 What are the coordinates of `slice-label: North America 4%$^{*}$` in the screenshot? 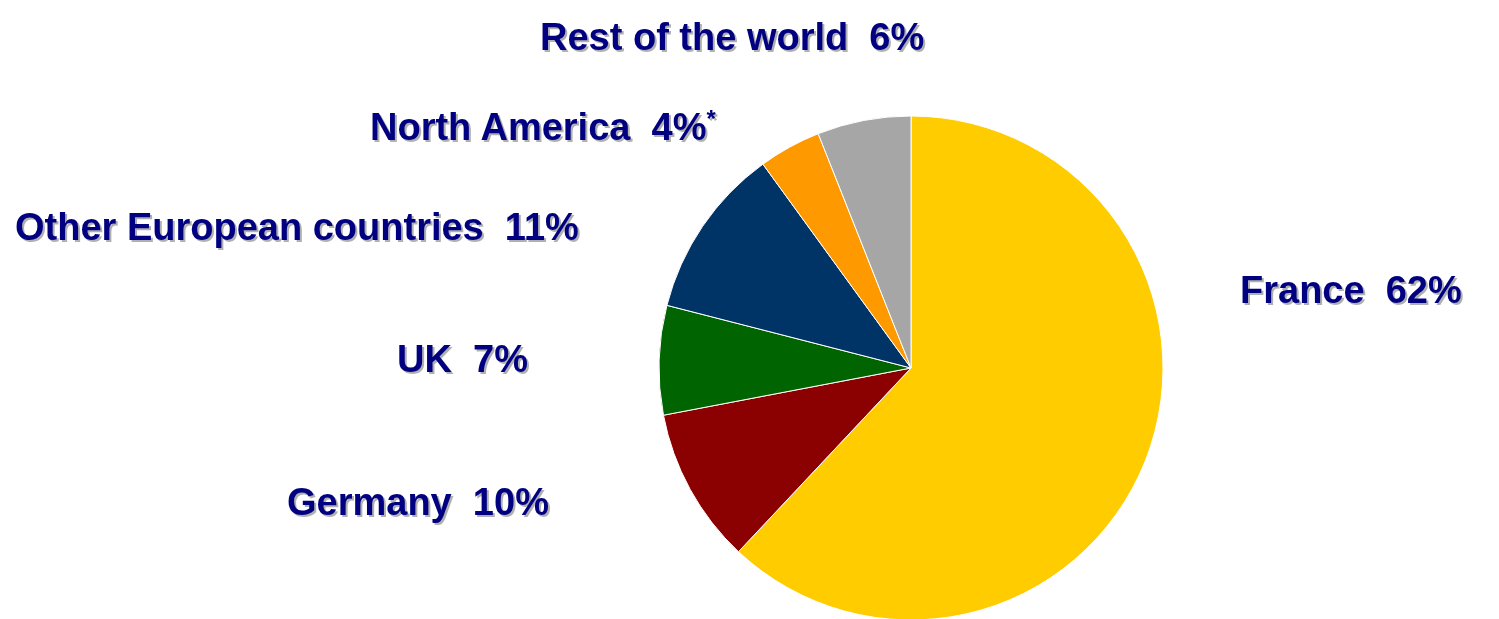 It's located at (543, 126).